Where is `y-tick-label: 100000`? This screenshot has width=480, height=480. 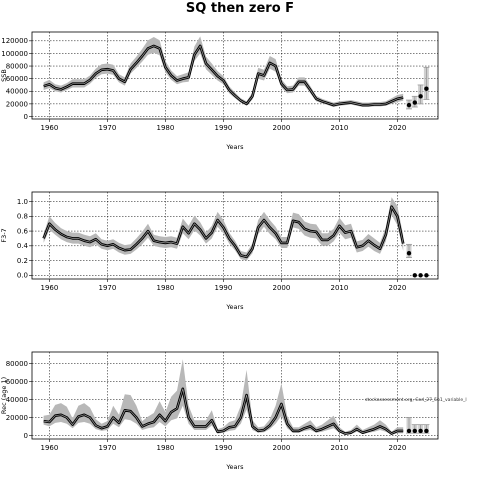 y-tick-label: 100000 is located at coordinates (14, 54).